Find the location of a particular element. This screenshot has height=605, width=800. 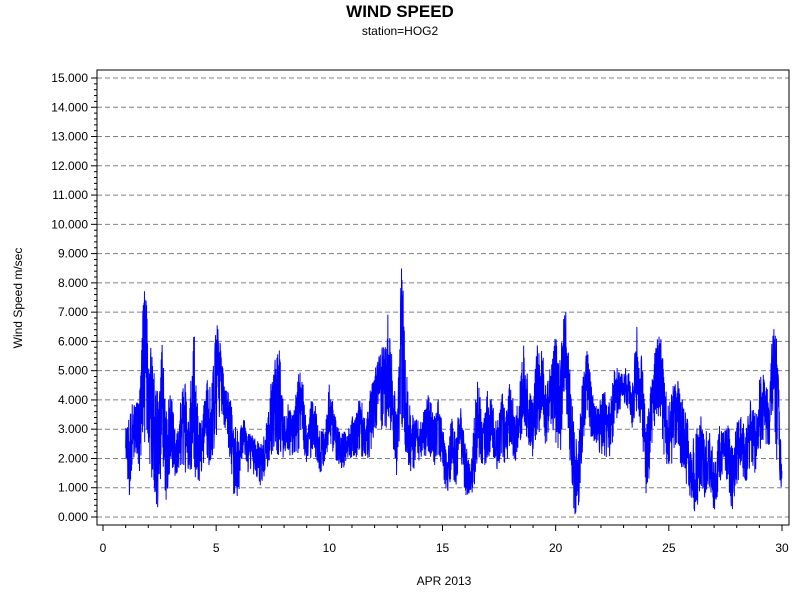

y-tick-label: 12.000 is located at coordinates (69, 166).